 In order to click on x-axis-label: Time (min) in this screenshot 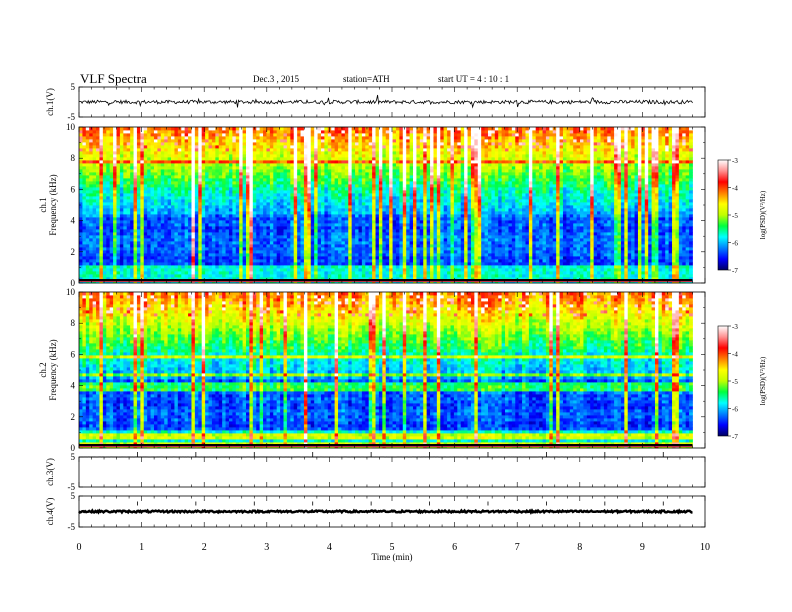, I will do `click(392, 557)`.